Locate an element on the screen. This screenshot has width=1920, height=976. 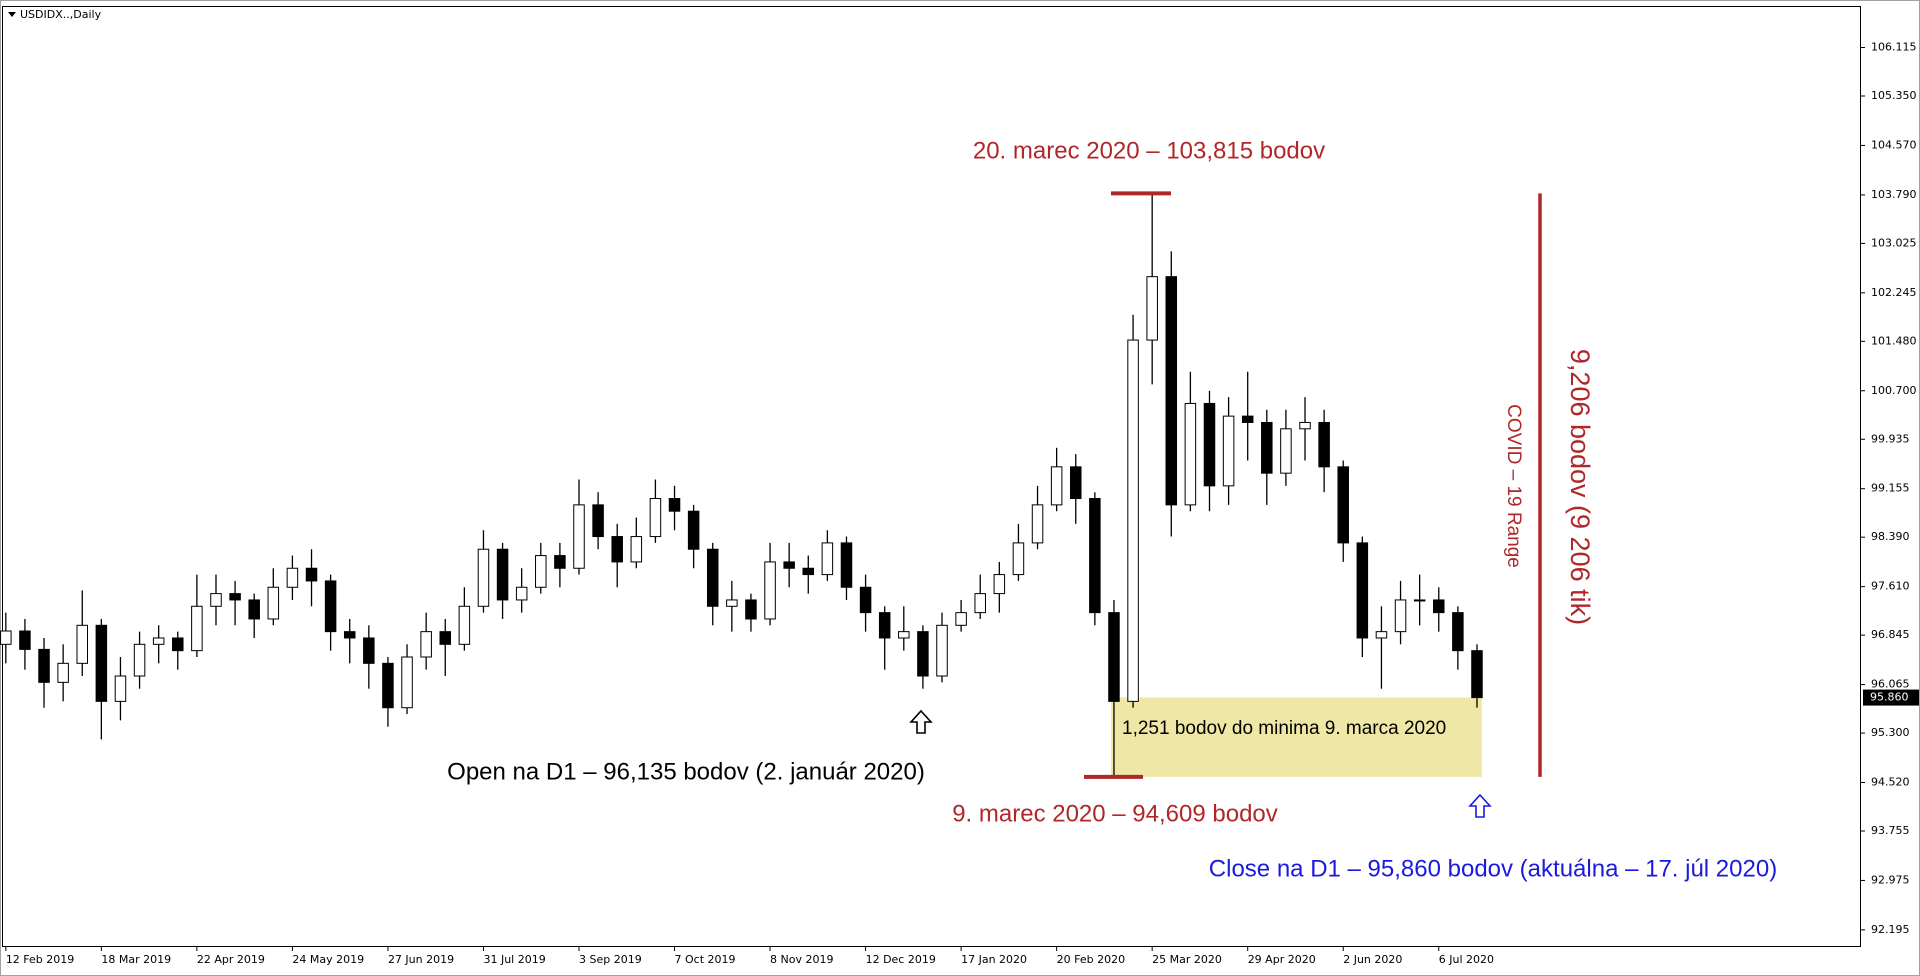
y-tick-label: 99.155 is located at coordinates (1890, 488).